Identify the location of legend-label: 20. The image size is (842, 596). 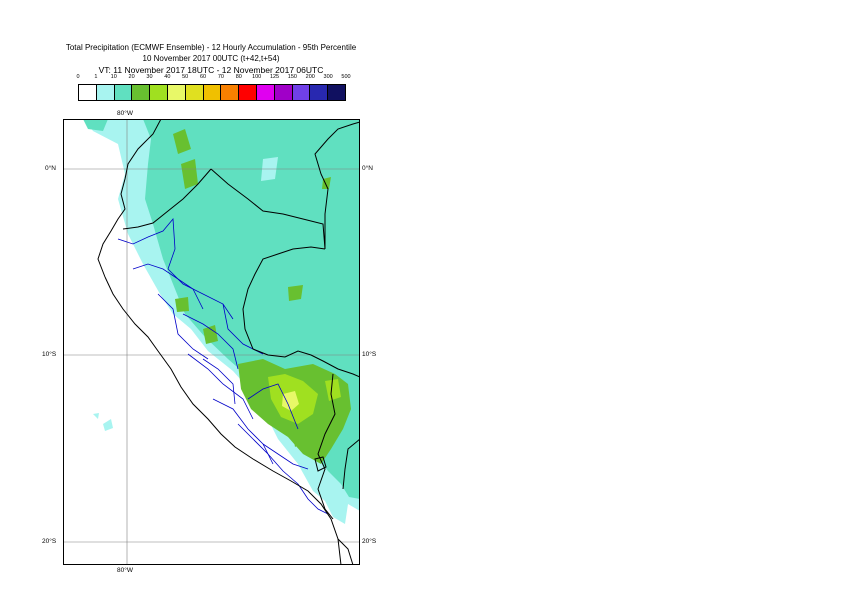
(131, 77).